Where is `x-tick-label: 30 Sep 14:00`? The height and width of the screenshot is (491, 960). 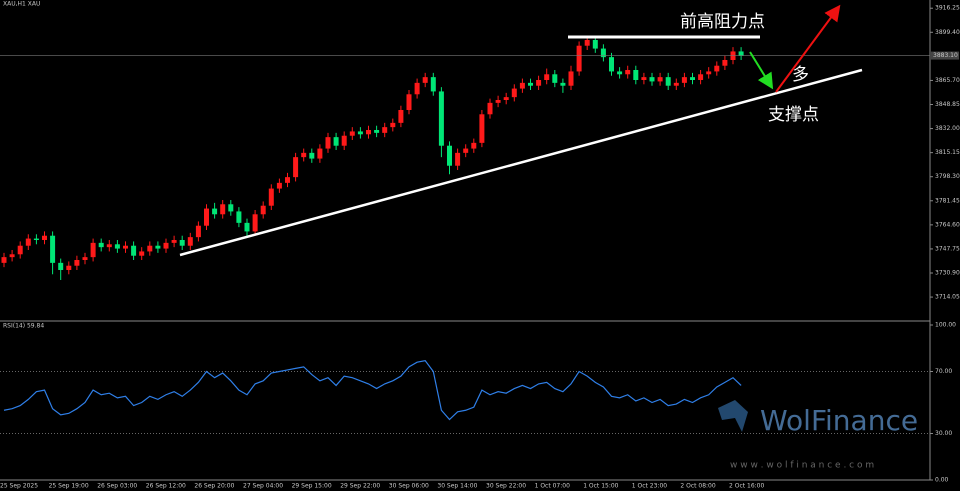
x-tick-label: 30 Sep 14:00 is located at coordinates (457, 486).